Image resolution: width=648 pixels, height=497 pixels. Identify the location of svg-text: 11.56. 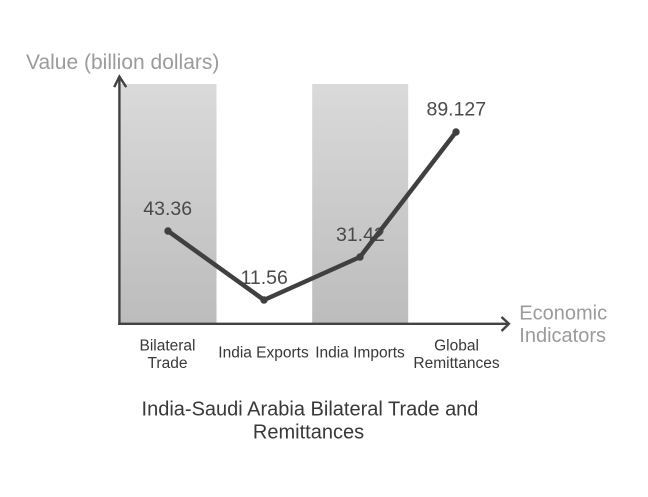
(264, 278).